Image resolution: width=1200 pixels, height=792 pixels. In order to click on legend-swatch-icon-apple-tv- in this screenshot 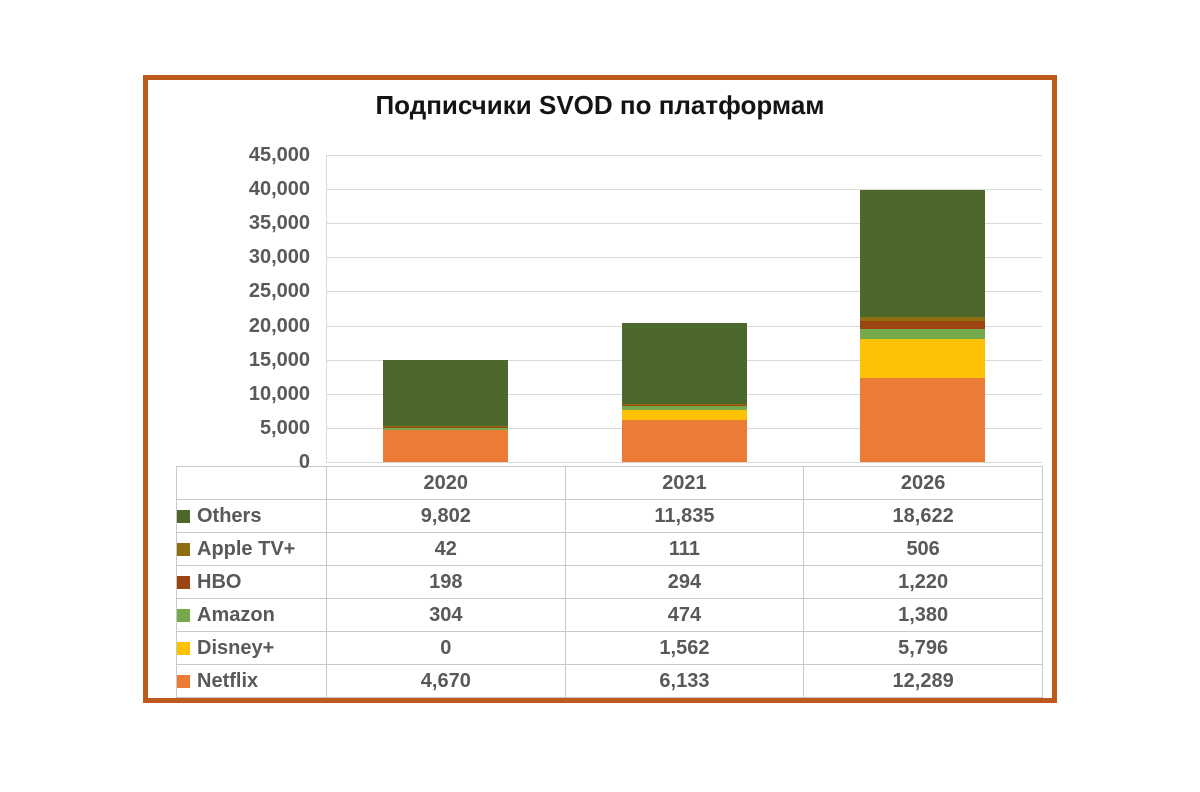, I will do `click(183, 549)`.